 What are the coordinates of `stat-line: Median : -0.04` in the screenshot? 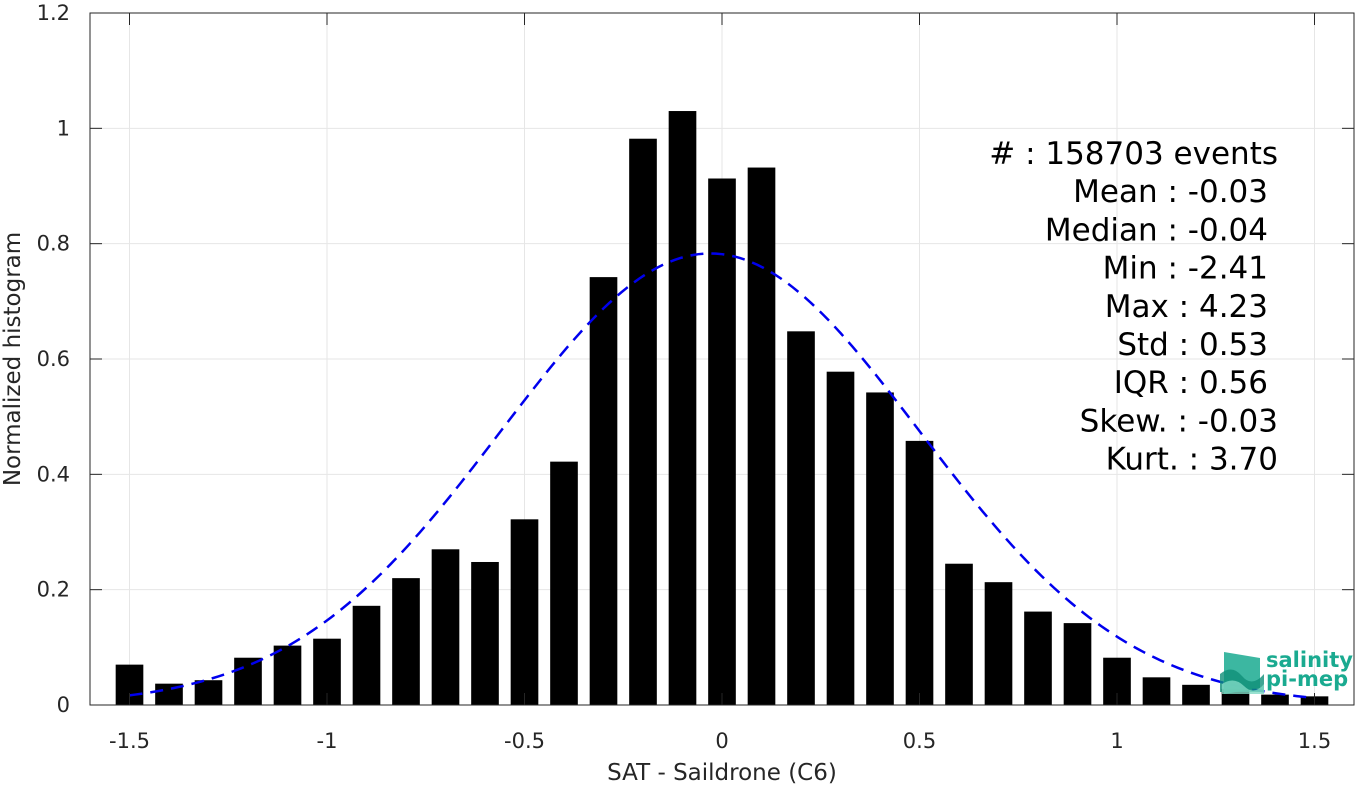 It's located at (1156, 230).